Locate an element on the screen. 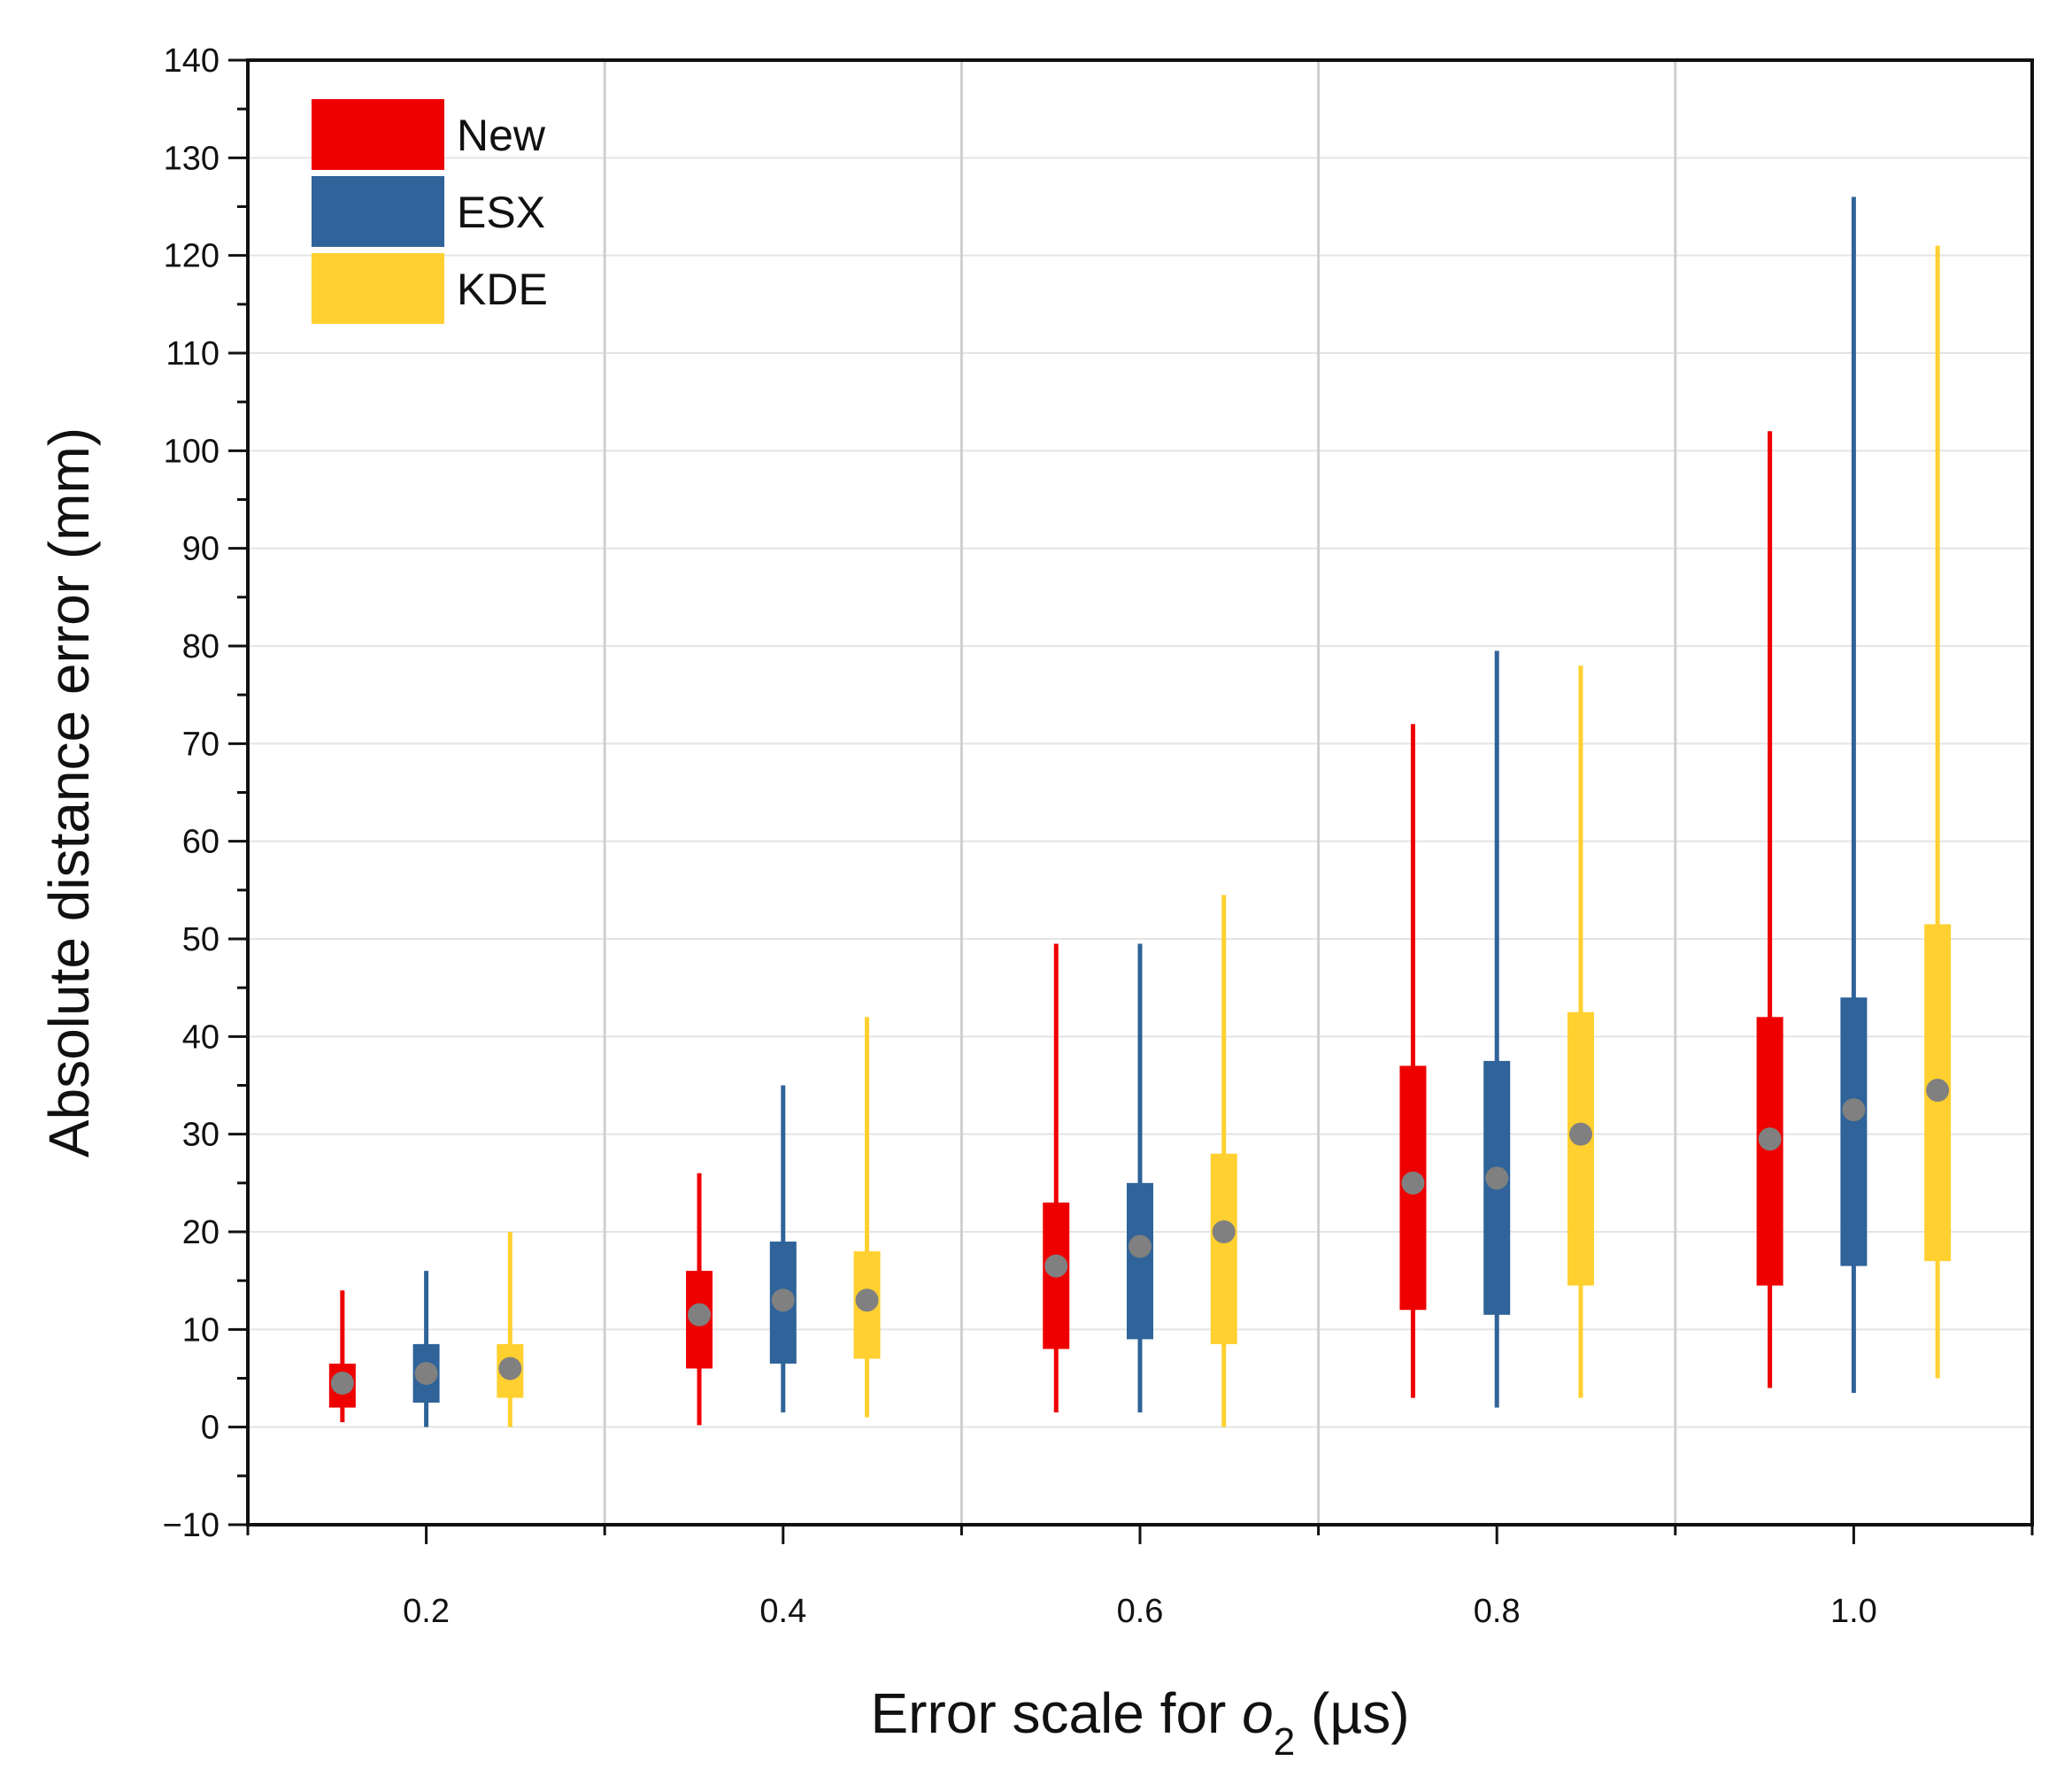 This screenshot has width=2072, height=1784. box-new-0.6 is located at coordinates (1056, 1178).